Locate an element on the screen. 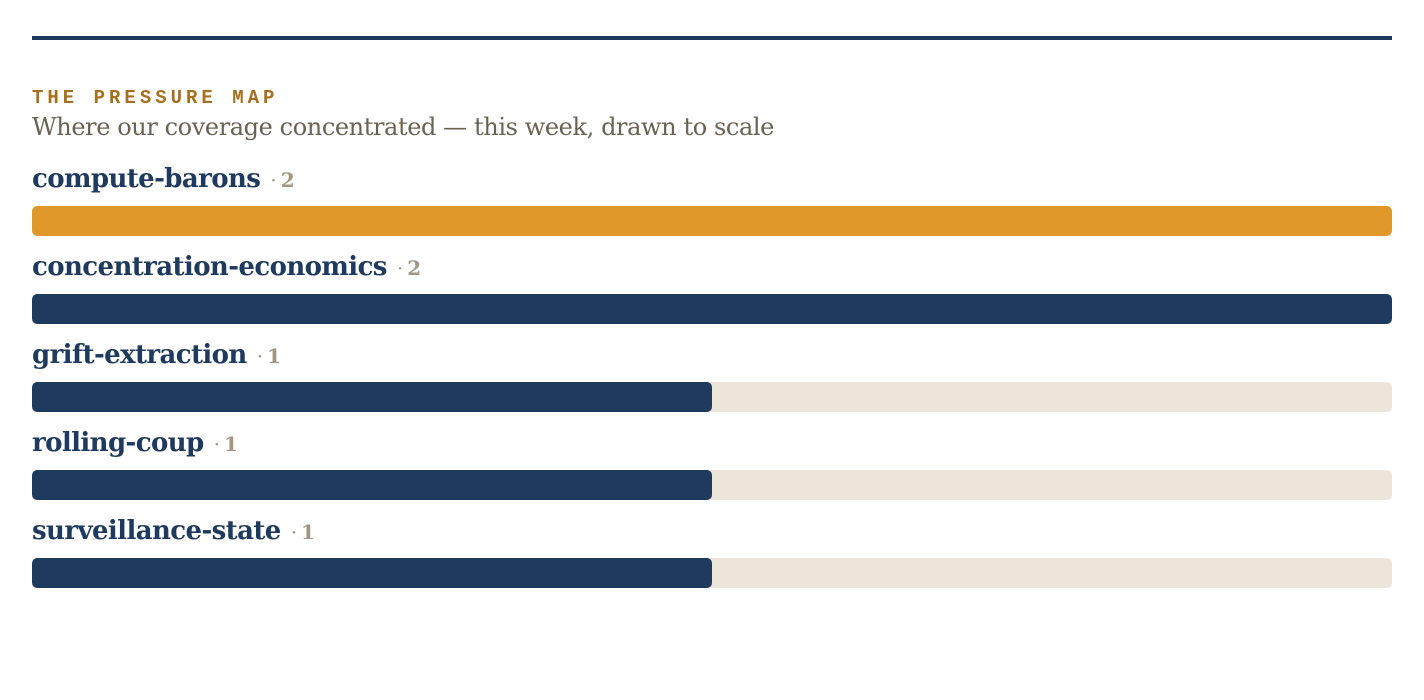  bar-row: surveillance-state · 1 is located at coordinates (712, 560).